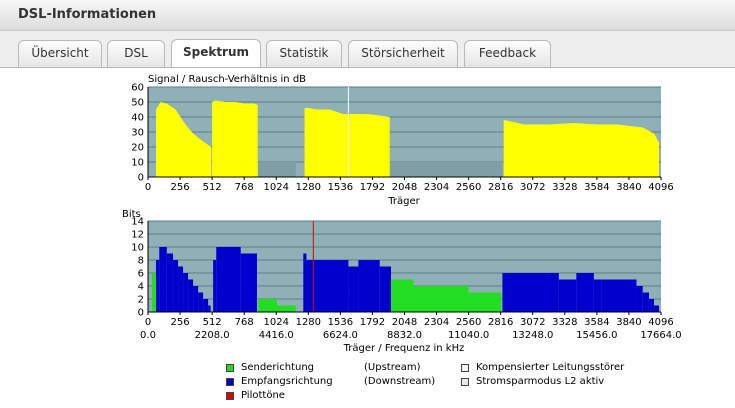 The image size is (735, 408). I want to click on legend-downstream-label: Empfangsrichtung, so click(287, 381).